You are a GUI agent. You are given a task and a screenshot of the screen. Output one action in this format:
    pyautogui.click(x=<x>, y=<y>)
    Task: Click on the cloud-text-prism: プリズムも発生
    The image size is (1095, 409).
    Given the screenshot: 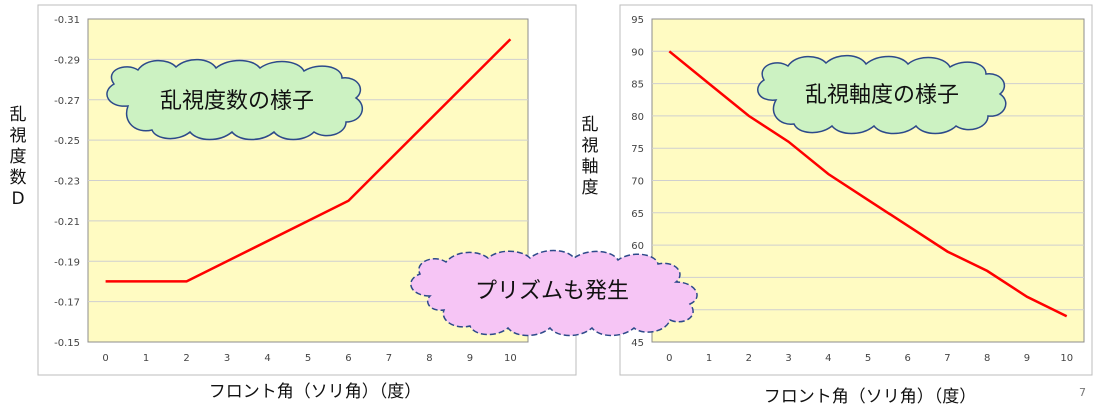 What is the action you would take?
    pyautogui.click(x=552, y=291)
    